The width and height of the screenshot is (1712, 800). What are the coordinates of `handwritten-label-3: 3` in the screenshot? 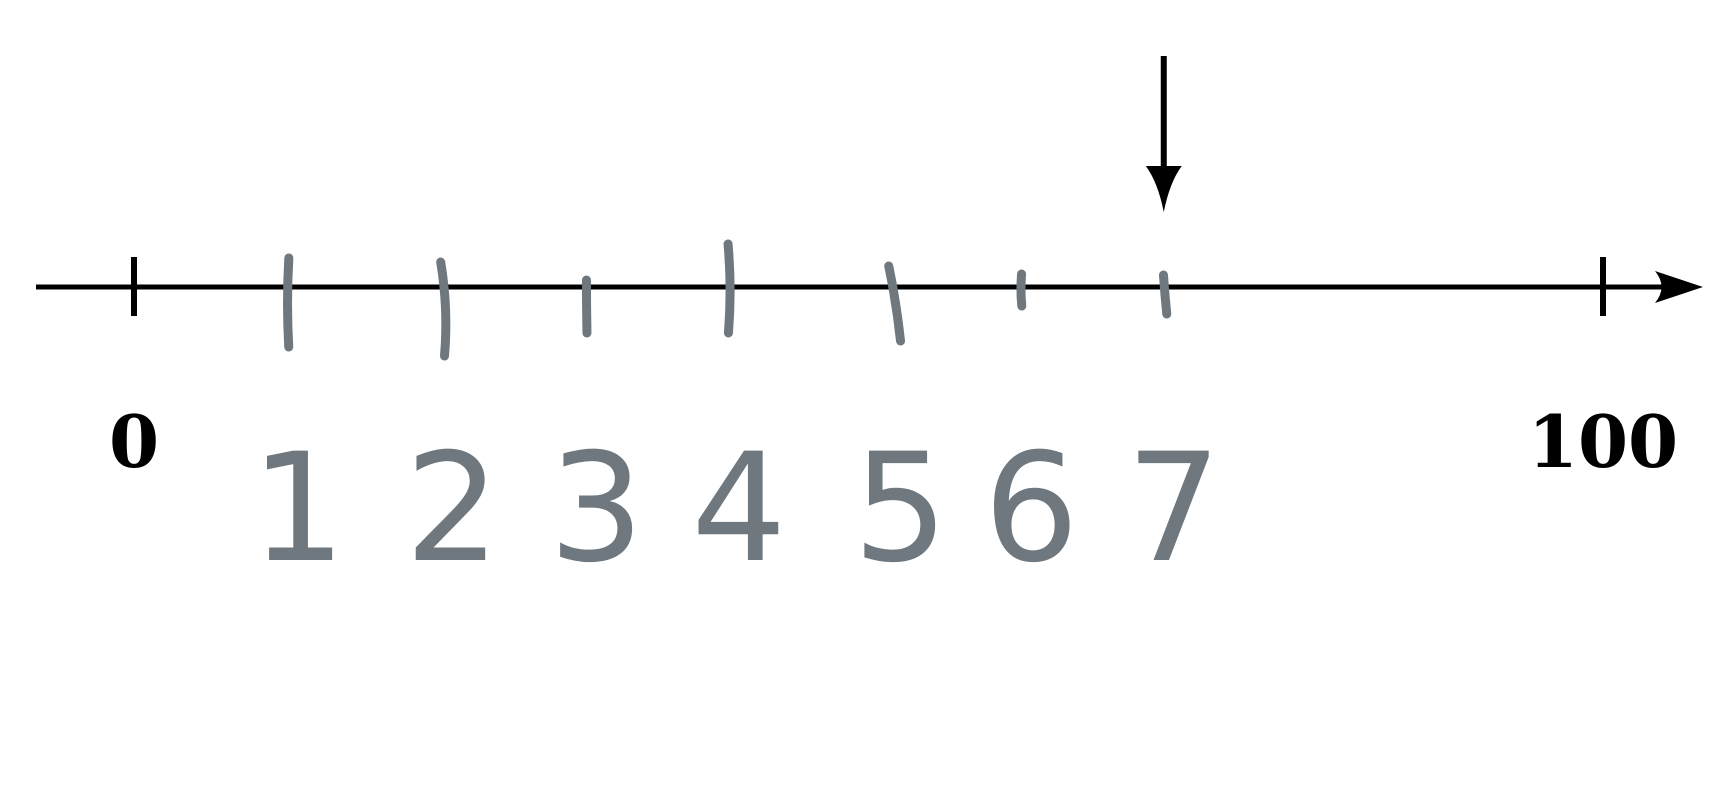 It's located at (596, 509).